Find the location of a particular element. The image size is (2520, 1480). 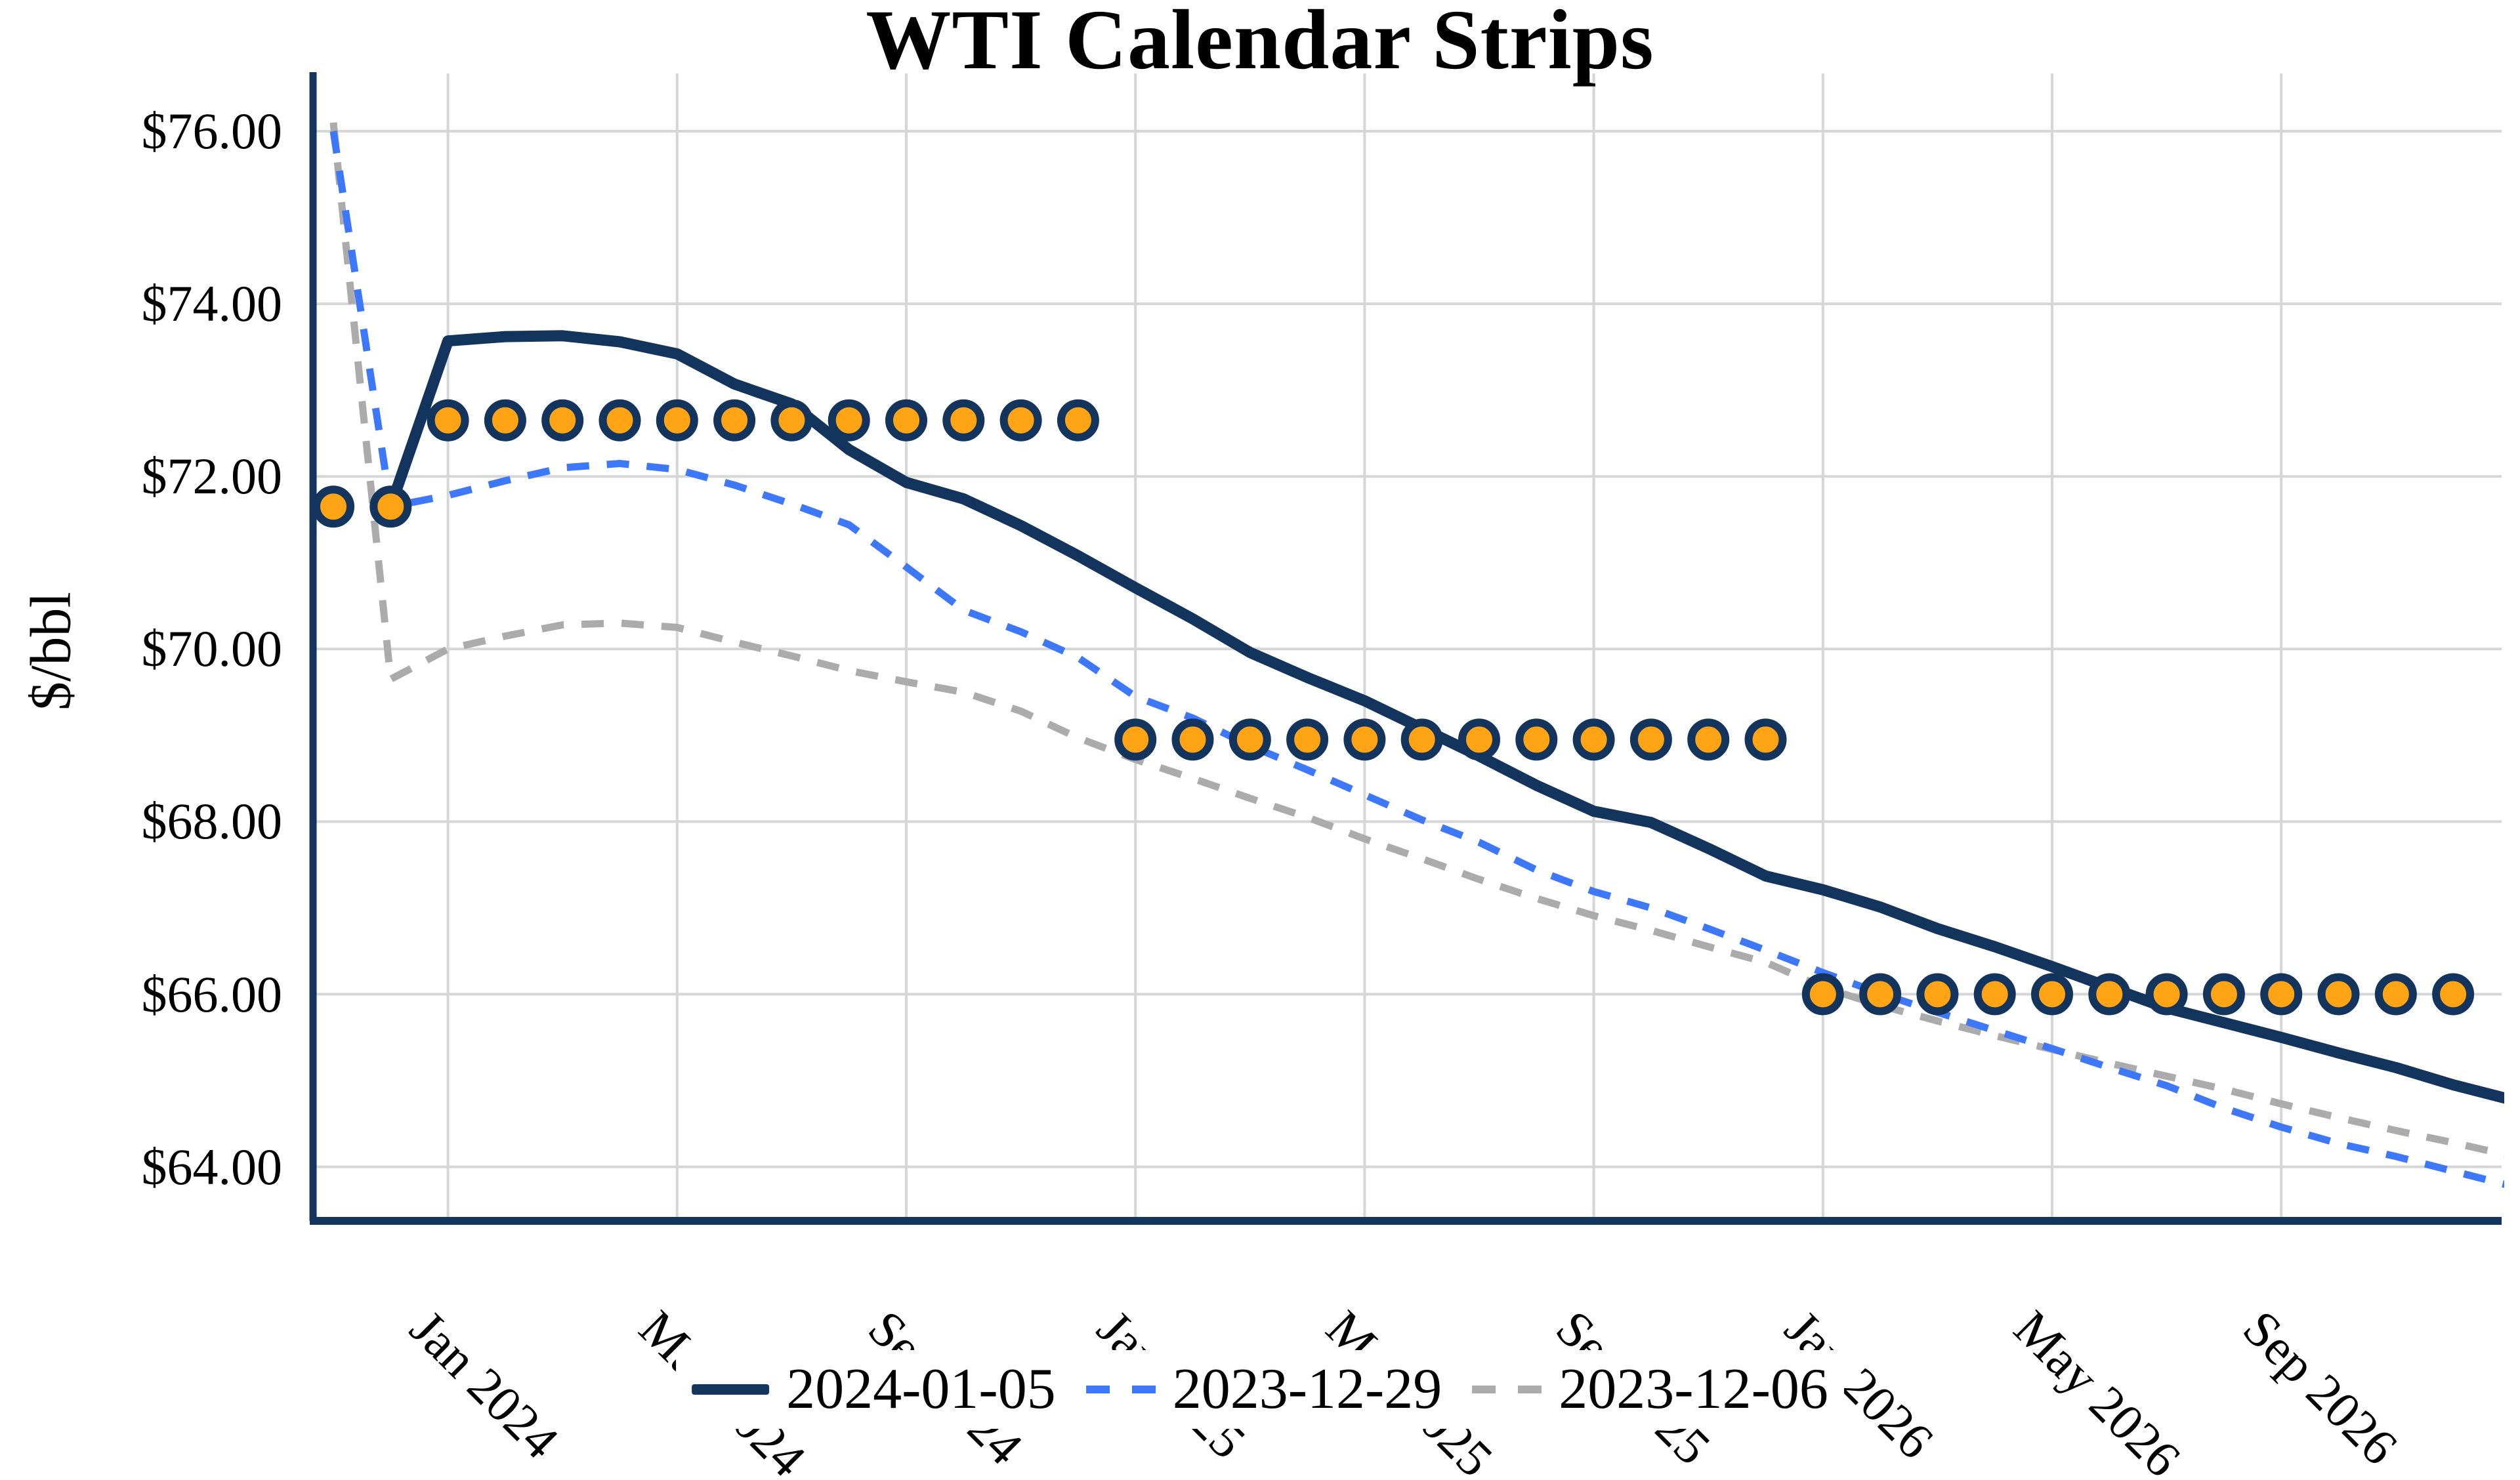

legend-label: 2023-12-06 is located at coordinates (1693, 1389).